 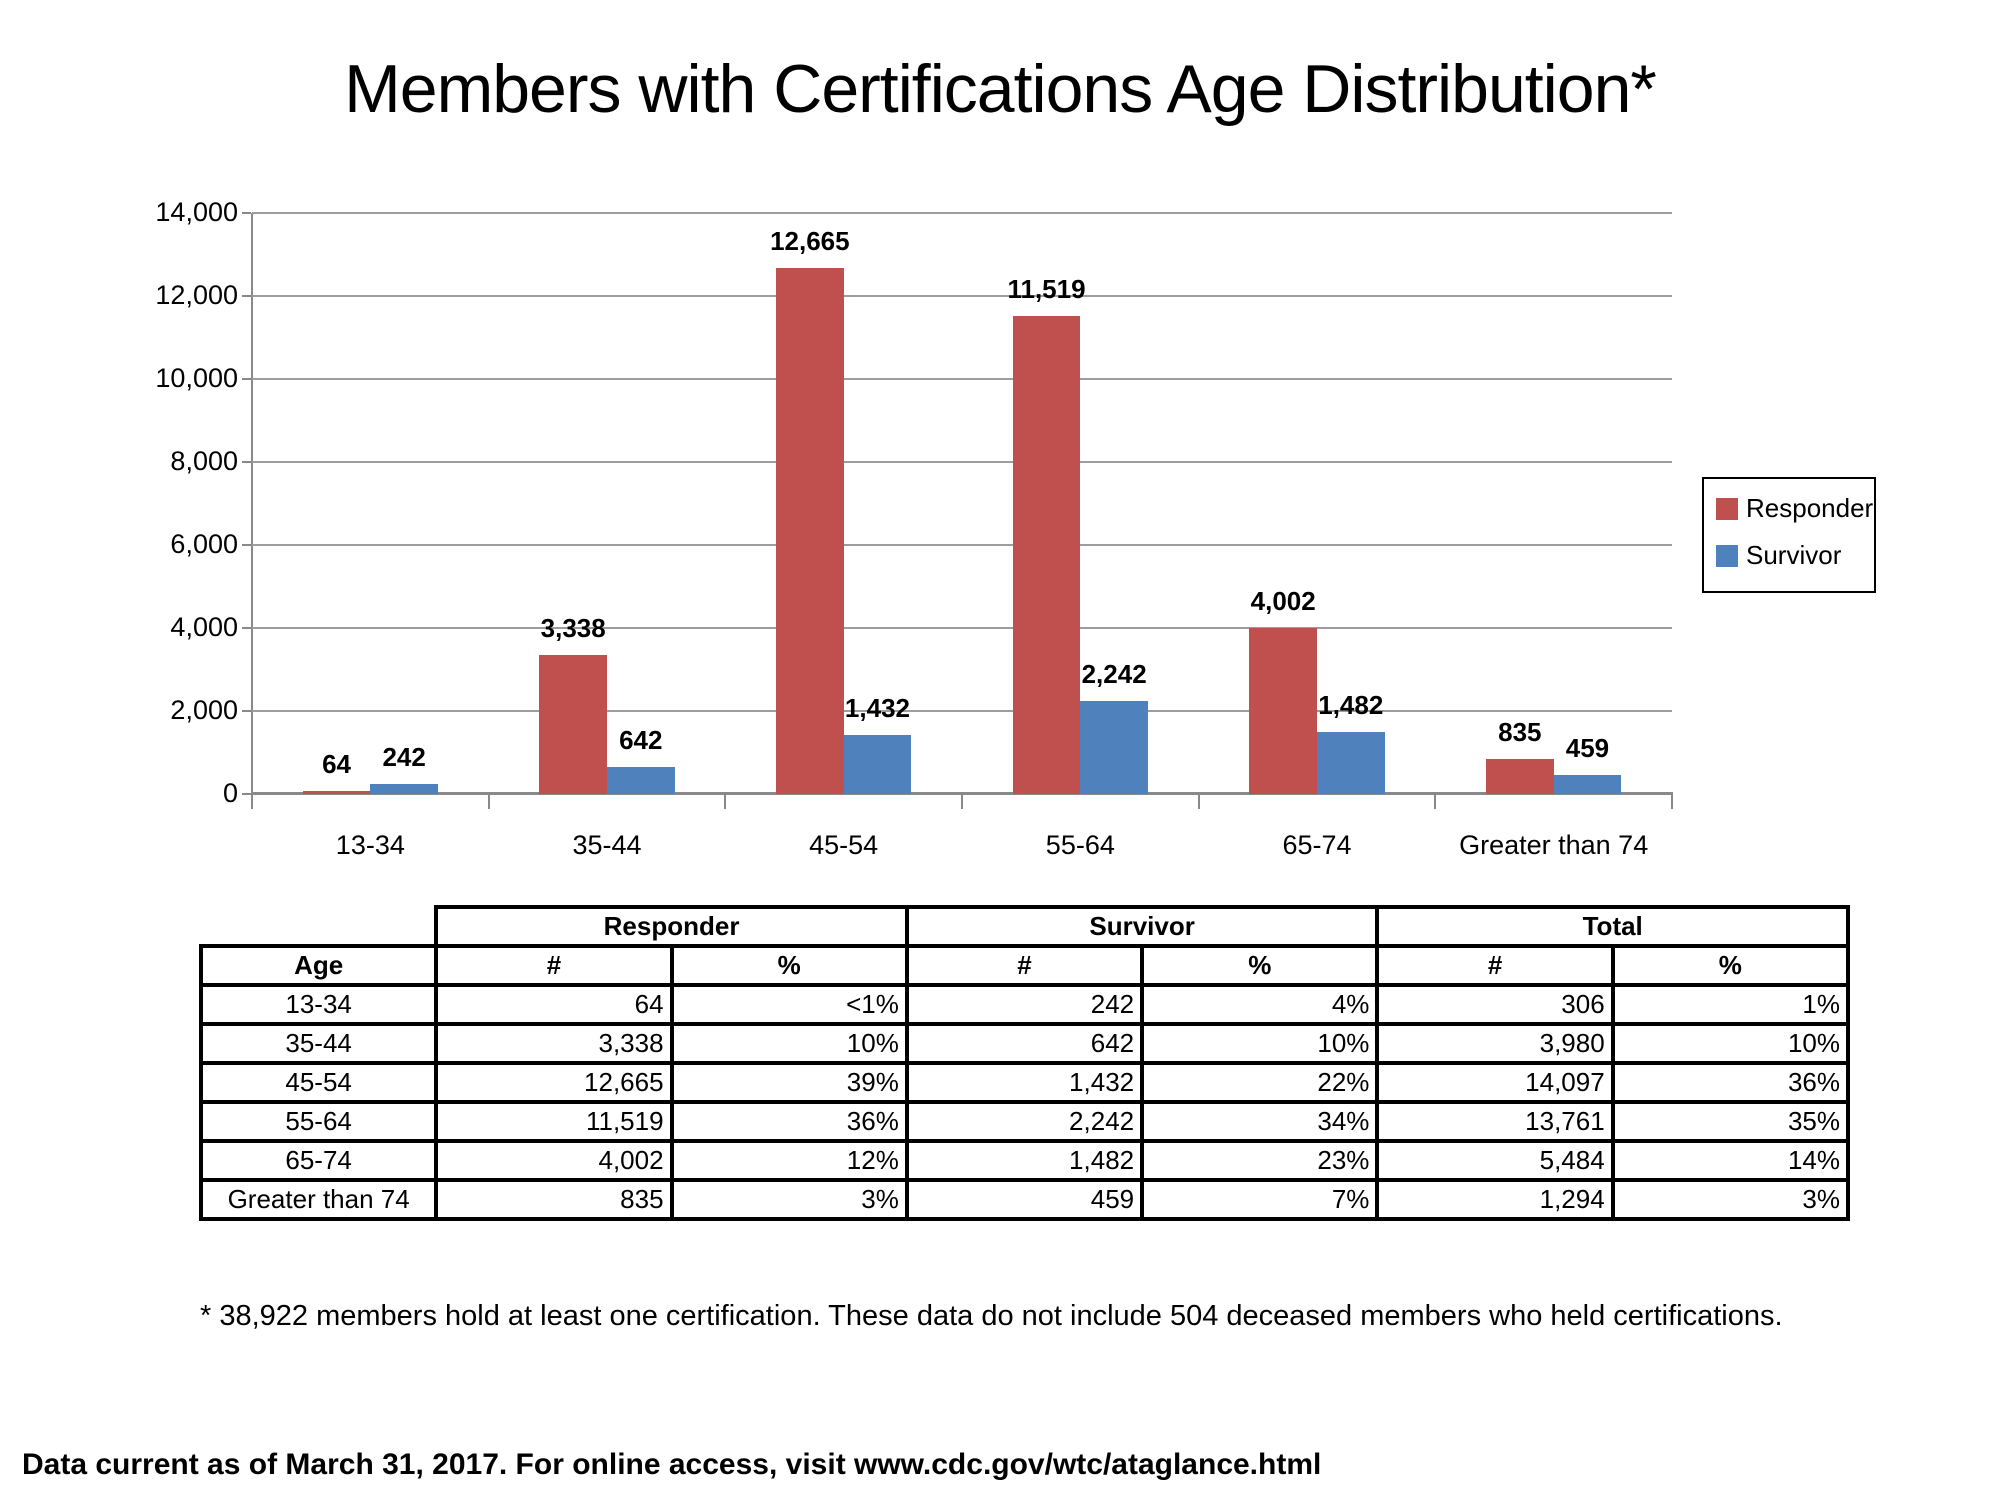 I want to click on bar-label: 1,432, so click(x=877, y=707).